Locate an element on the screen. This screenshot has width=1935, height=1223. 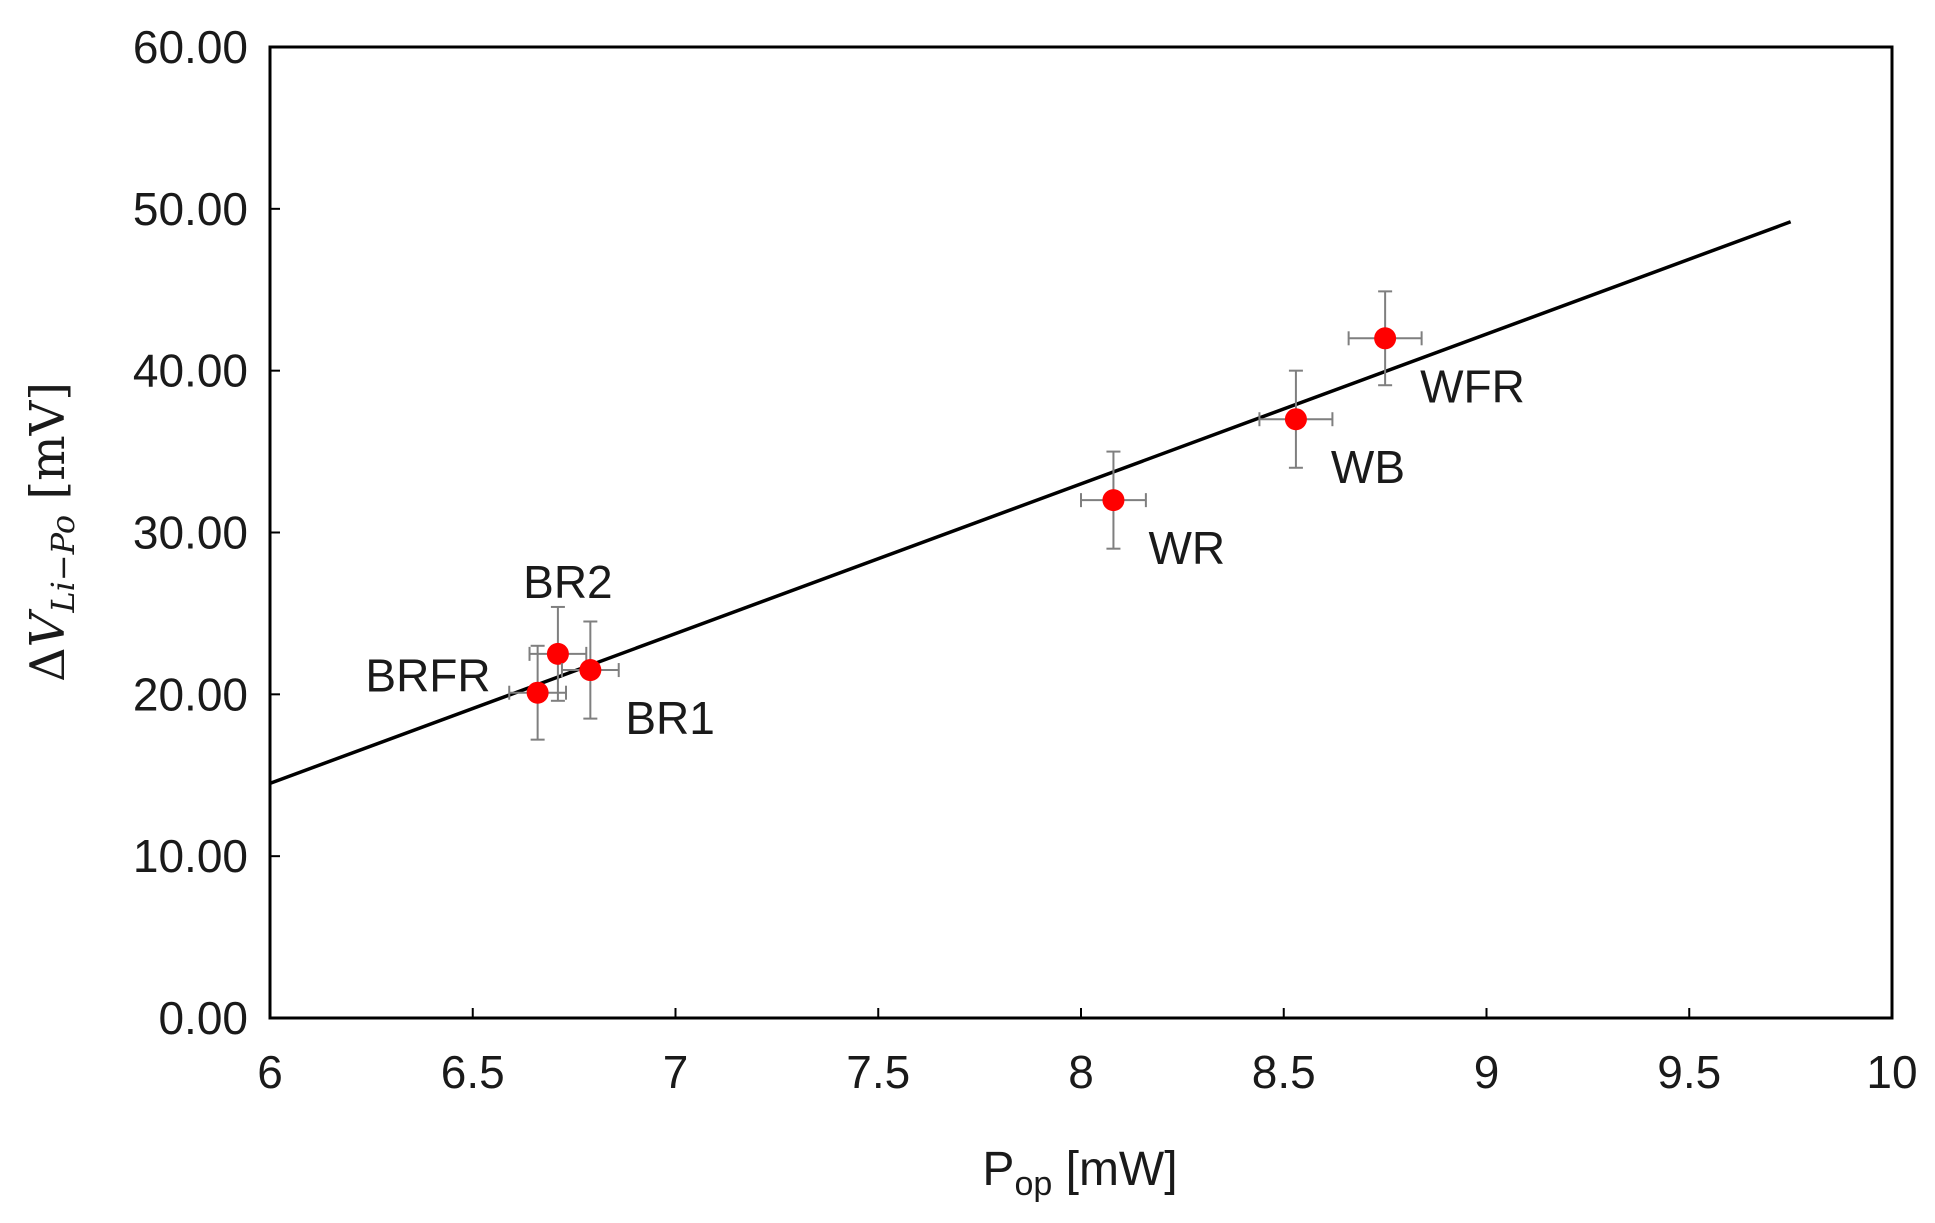
data-point-wr is located at coordinates (1113, 500).